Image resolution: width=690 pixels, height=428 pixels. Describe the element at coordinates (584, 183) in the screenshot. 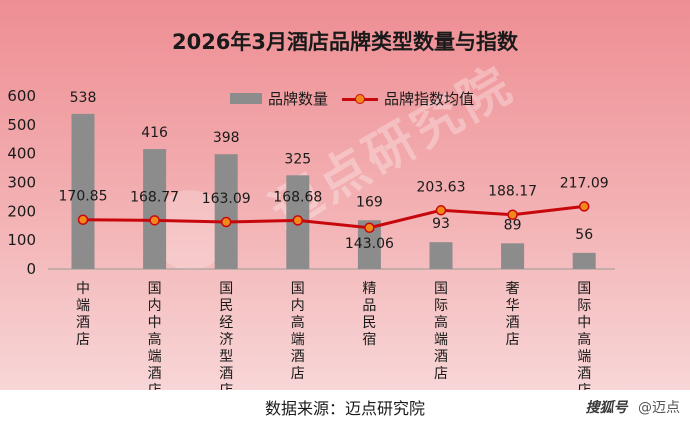

I see `index-value-label: 217.09` at that location.